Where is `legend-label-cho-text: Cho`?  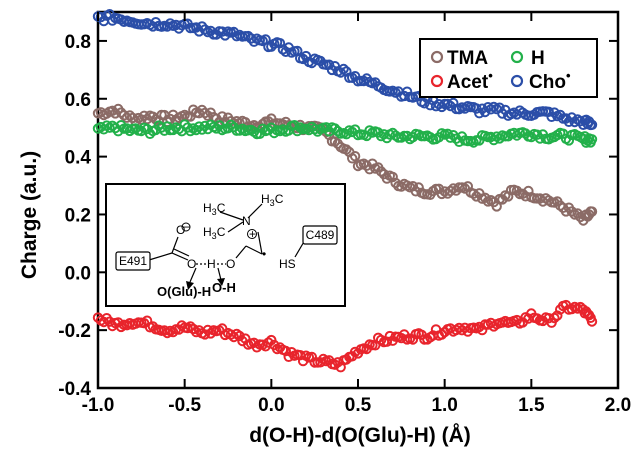
legend-label-cho-text: Cho is located at coordinates (547, 82).